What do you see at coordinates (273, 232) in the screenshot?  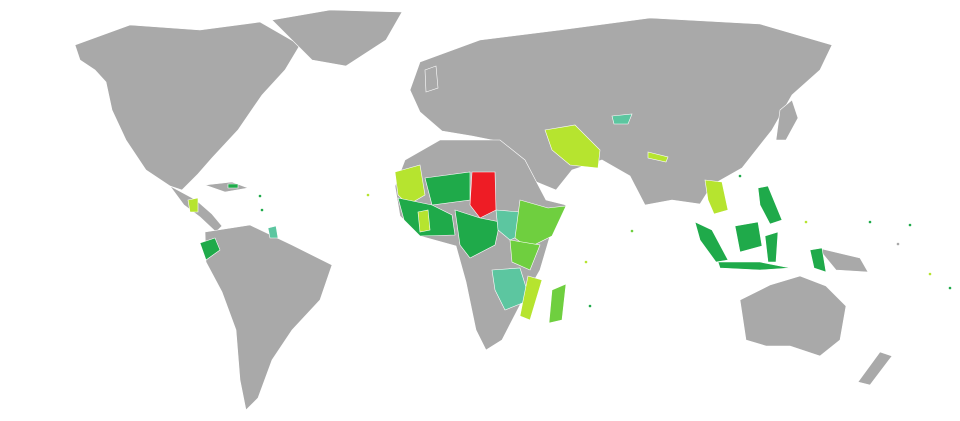 I see `guyana` at bounding box center [273, 232].